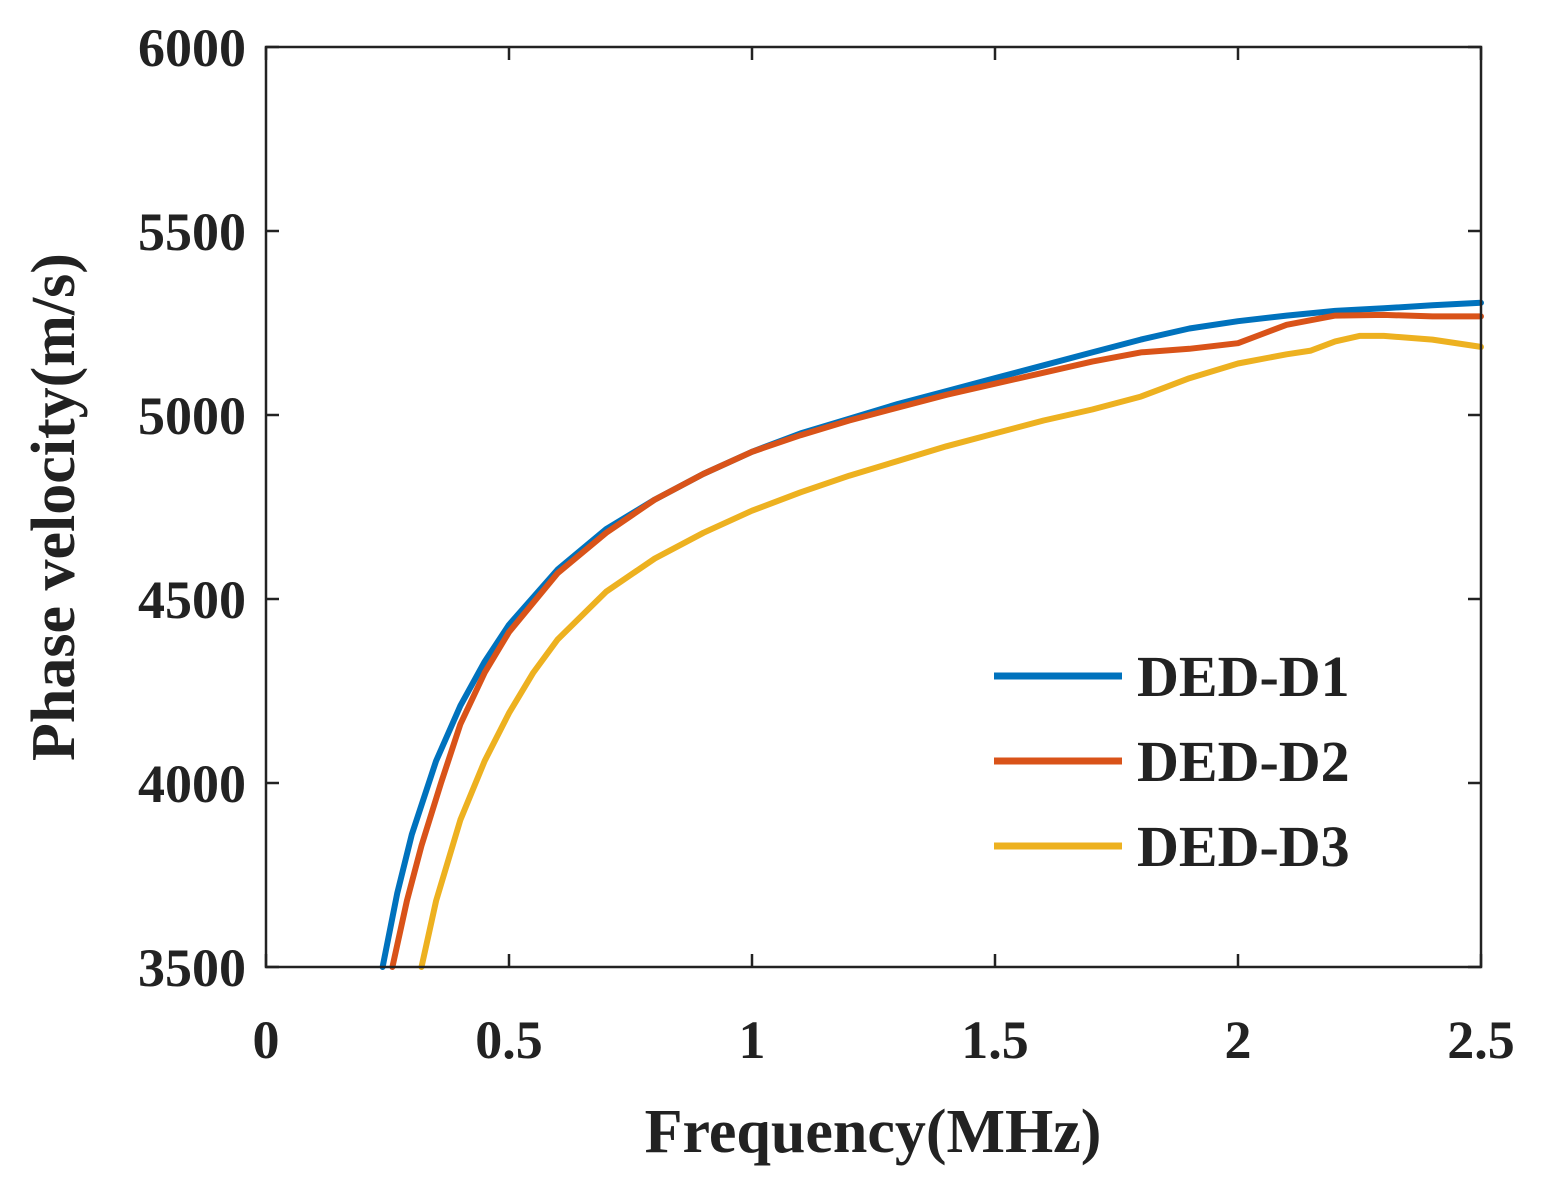 Image resolution: width=1543 pixels, height=1192 pixels. Describe the element at coordinates (192, 968) in the screenshot. I see `y-tick-label: 3500` at that location.